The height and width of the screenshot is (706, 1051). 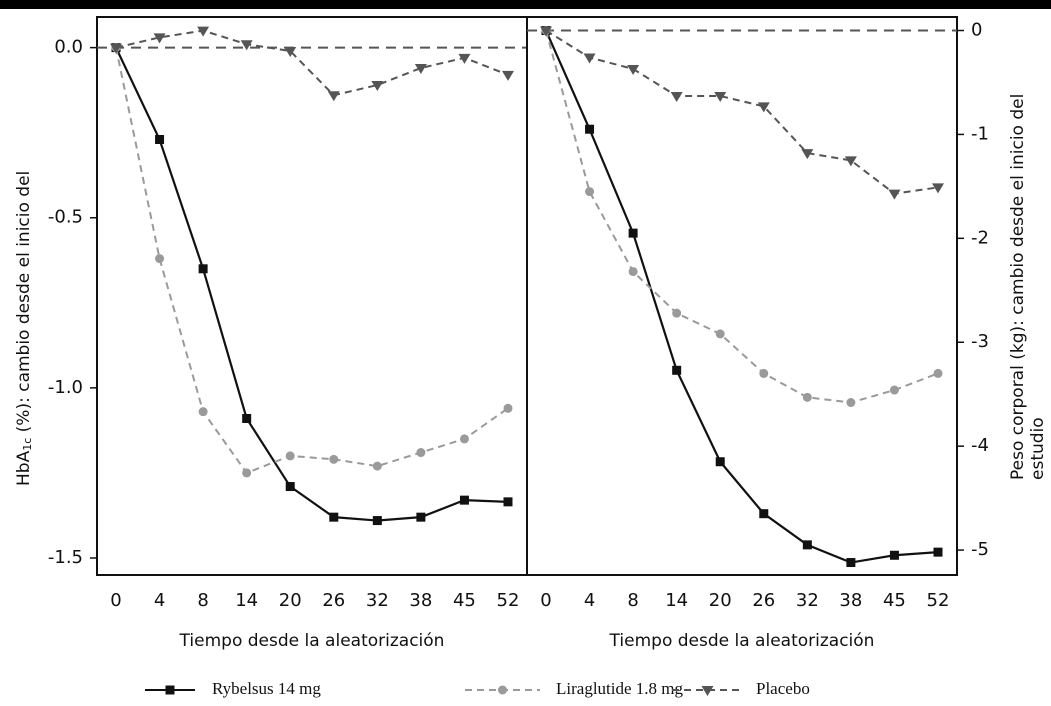 What do you see at coordinates (980, 549) in the screenshot?
I see `y-tick-label: -5` at bounding box center [980, 549].